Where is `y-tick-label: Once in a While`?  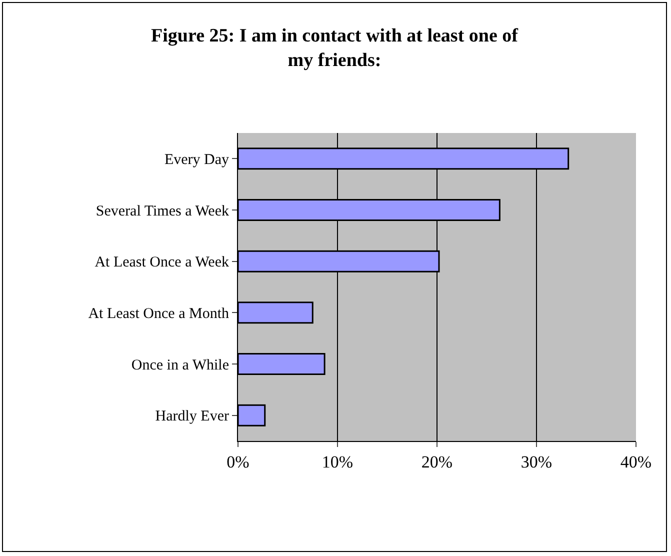 y-tick-label: Once in a While is located at coordinates (180, 365).